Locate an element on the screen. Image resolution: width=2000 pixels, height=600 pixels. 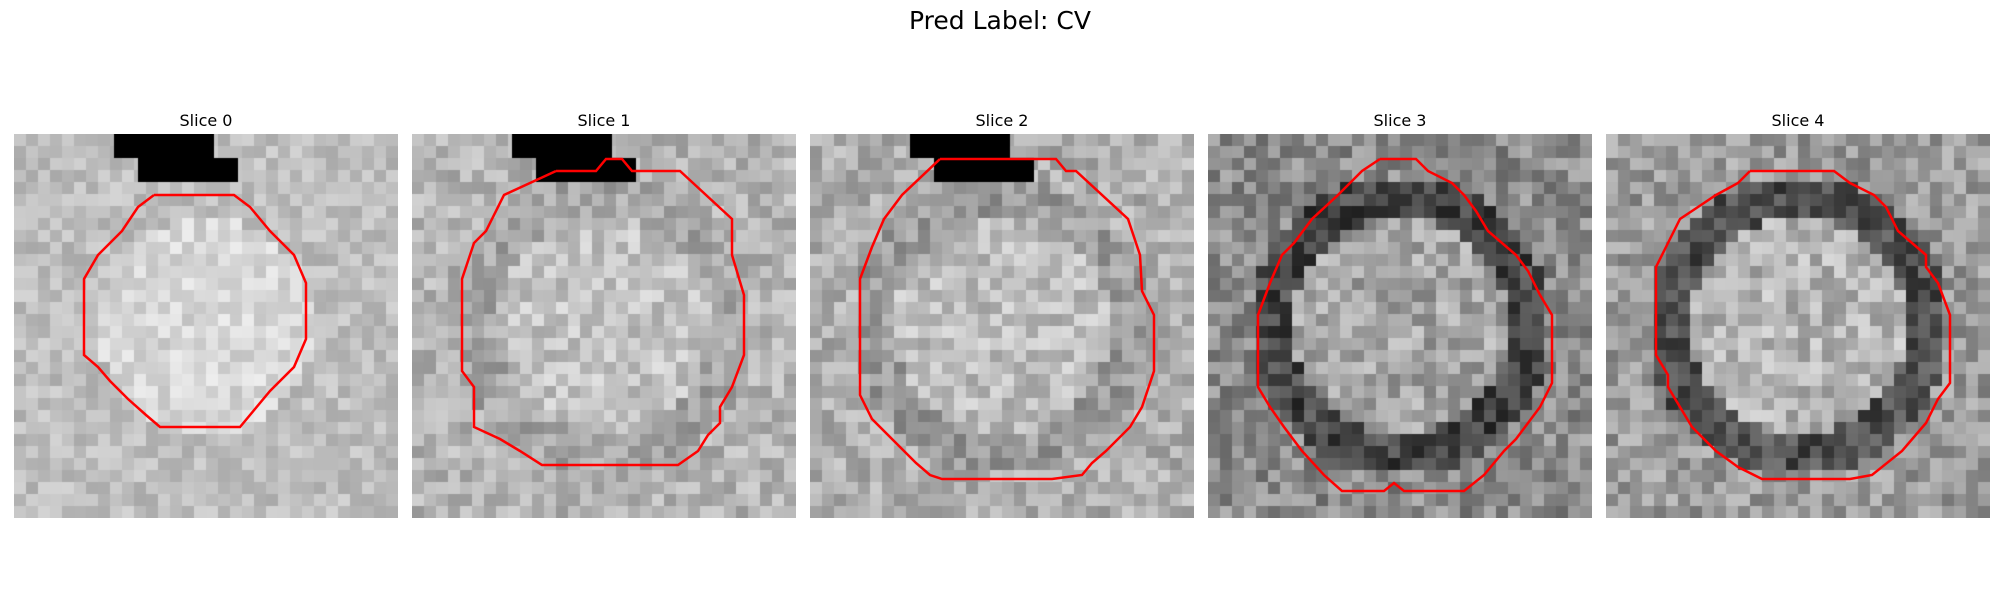
slice-panel-1: Slice 1 is located at coordinates (604, 313).